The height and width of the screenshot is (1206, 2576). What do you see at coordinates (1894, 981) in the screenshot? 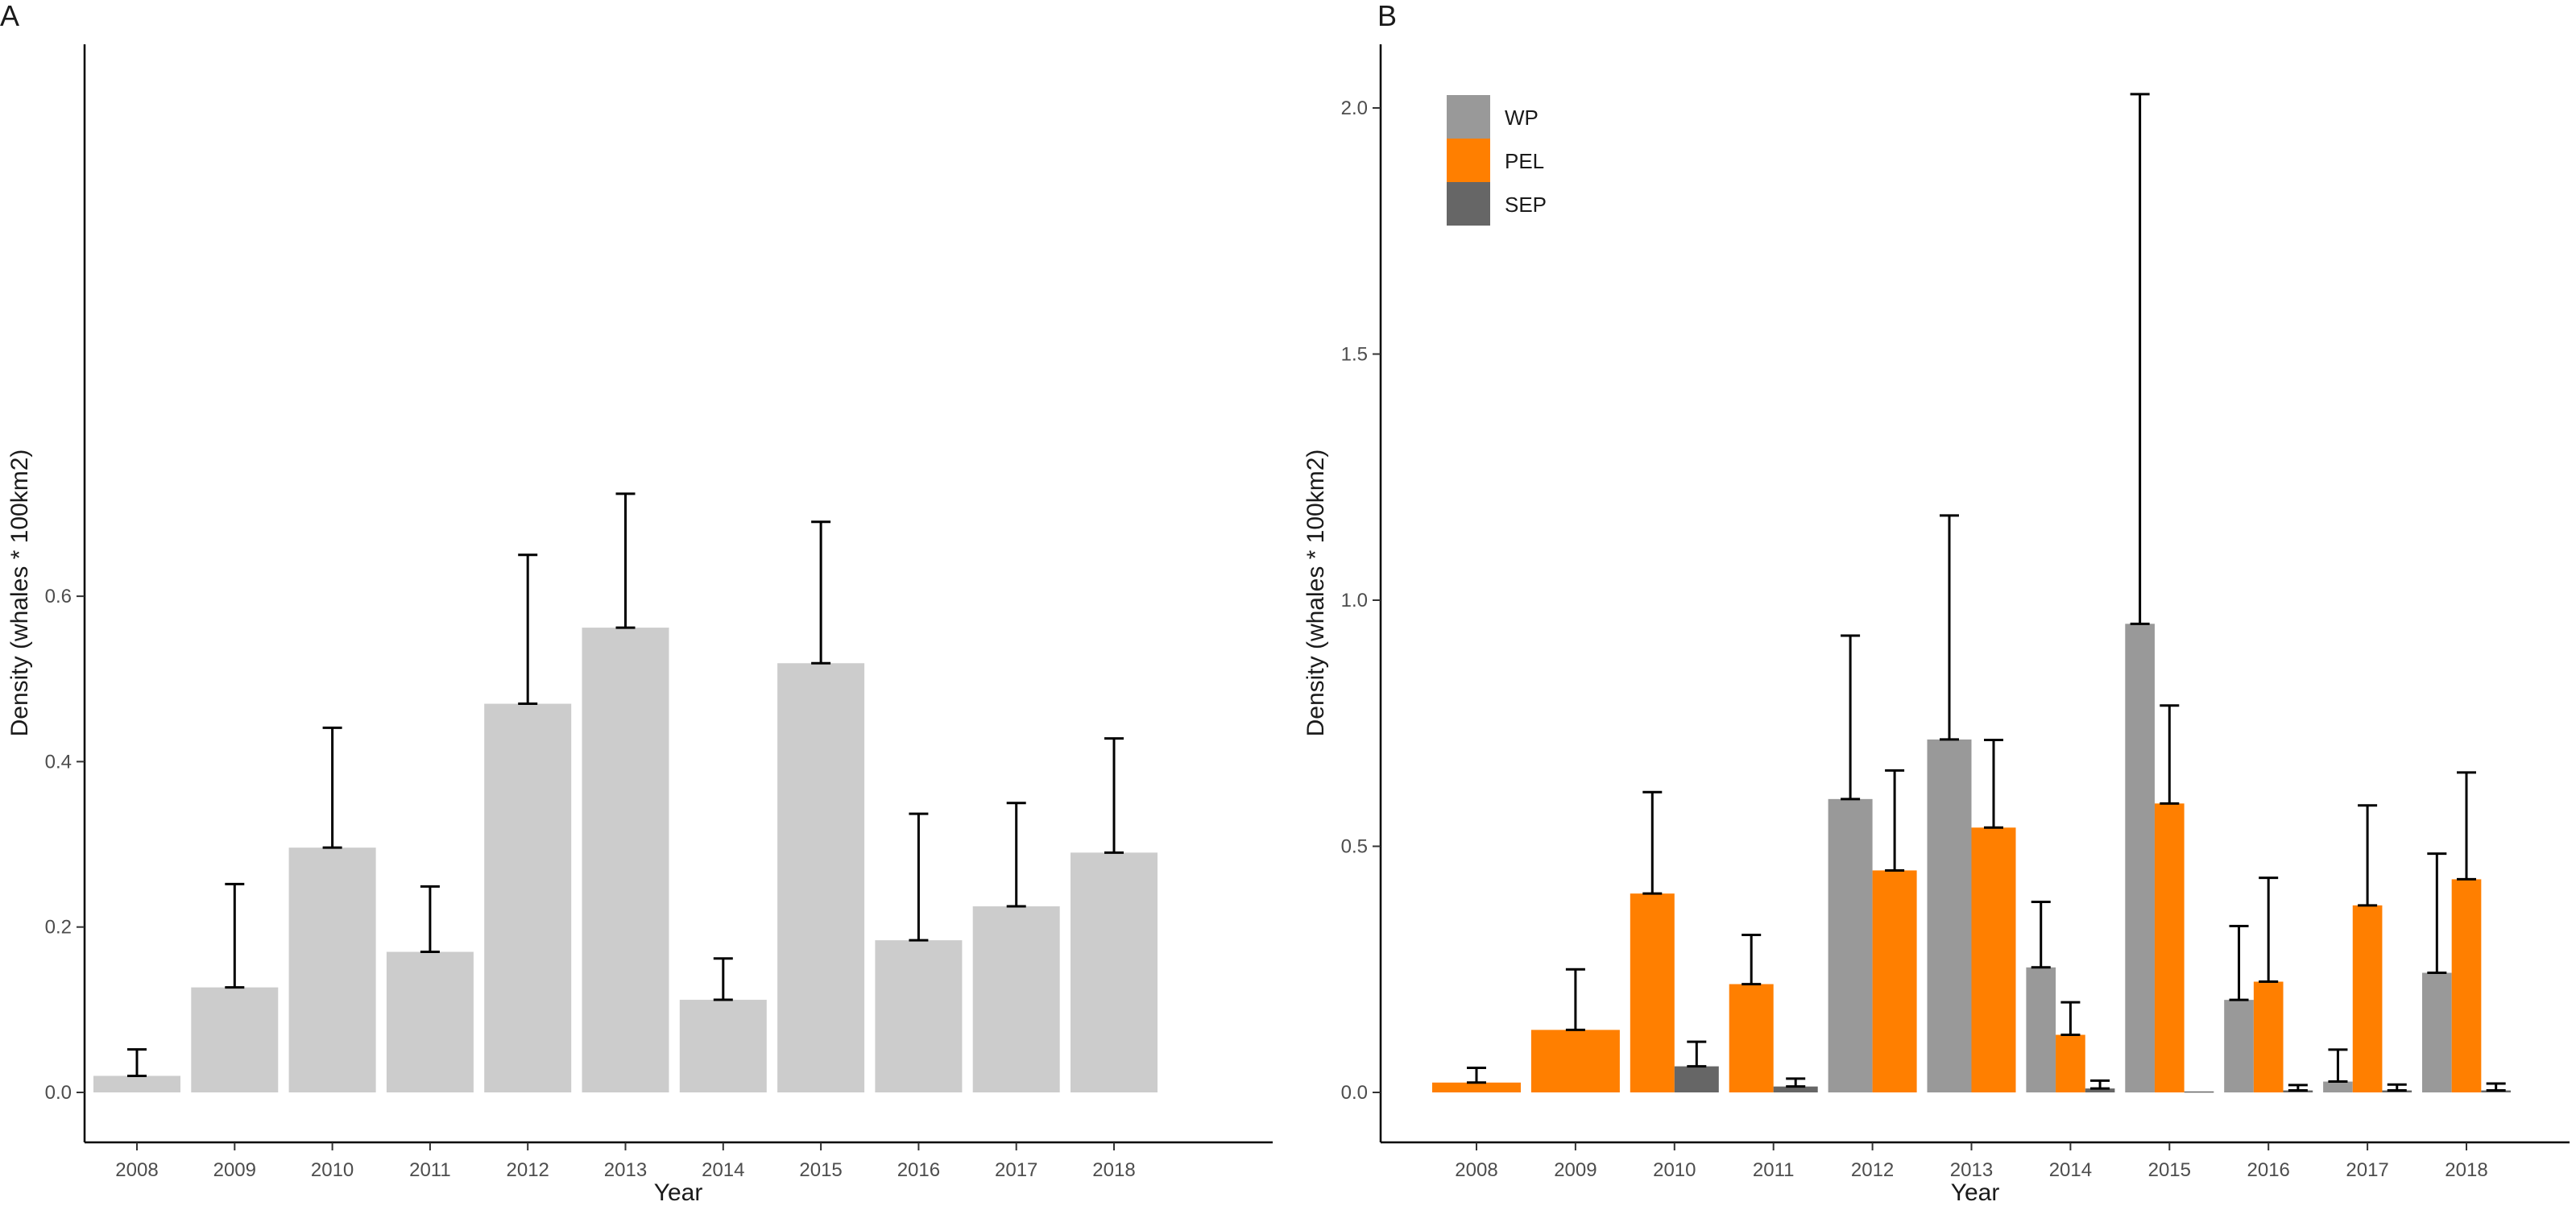
I see `bar-pel-2012` at bounding box center [1894, 981].